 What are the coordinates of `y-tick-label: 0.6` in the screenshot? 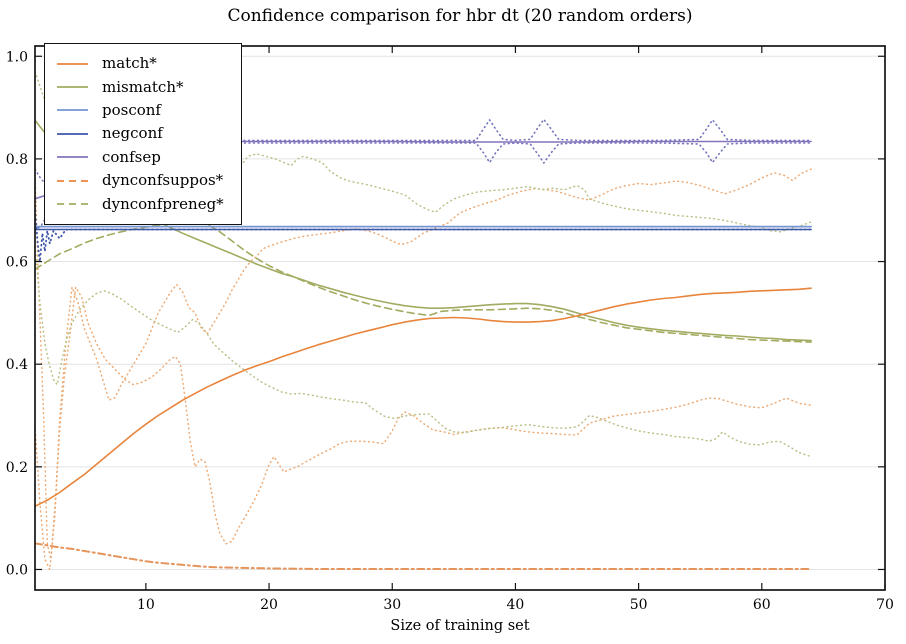 It's located at (17, 263).